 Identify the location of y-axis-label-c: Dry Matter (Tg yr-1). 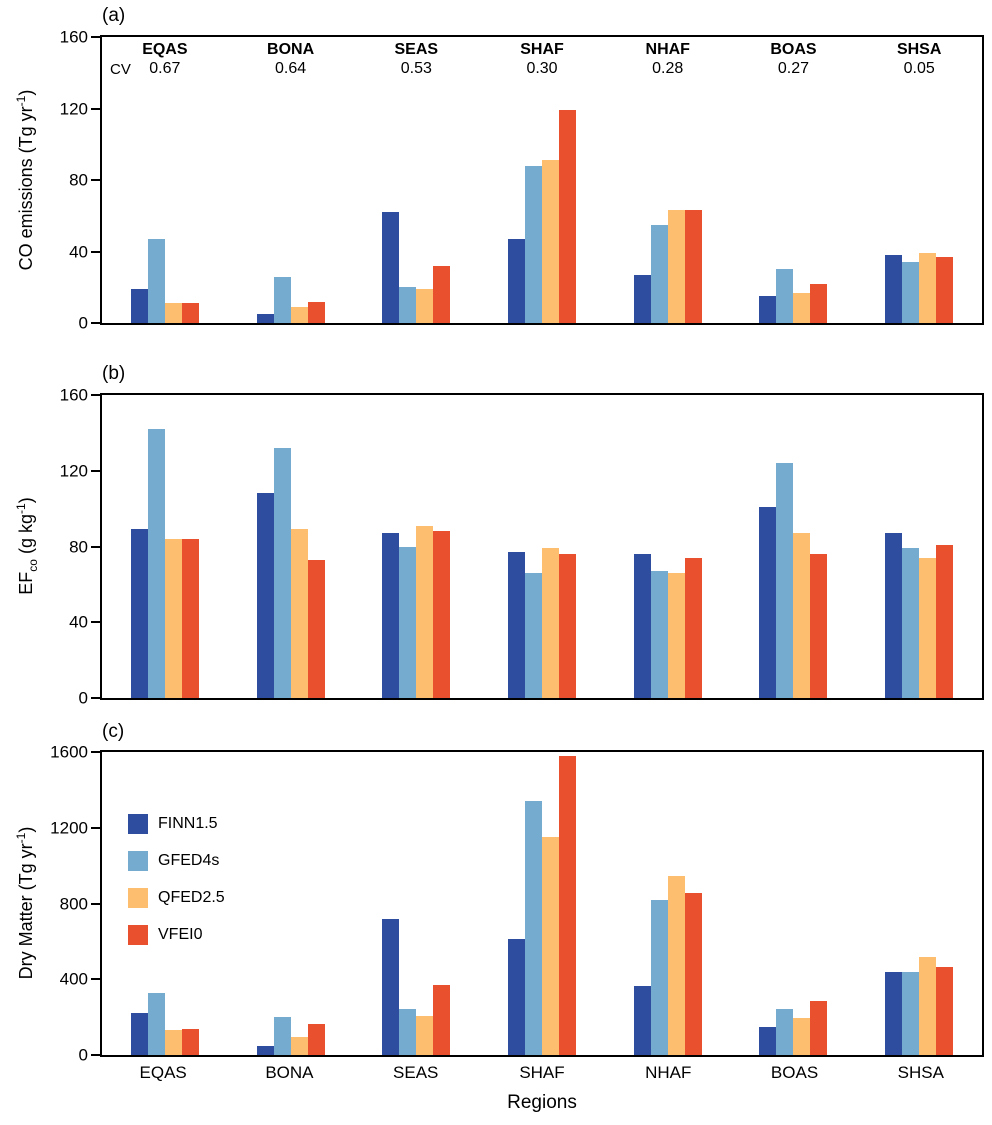
(27, 903).